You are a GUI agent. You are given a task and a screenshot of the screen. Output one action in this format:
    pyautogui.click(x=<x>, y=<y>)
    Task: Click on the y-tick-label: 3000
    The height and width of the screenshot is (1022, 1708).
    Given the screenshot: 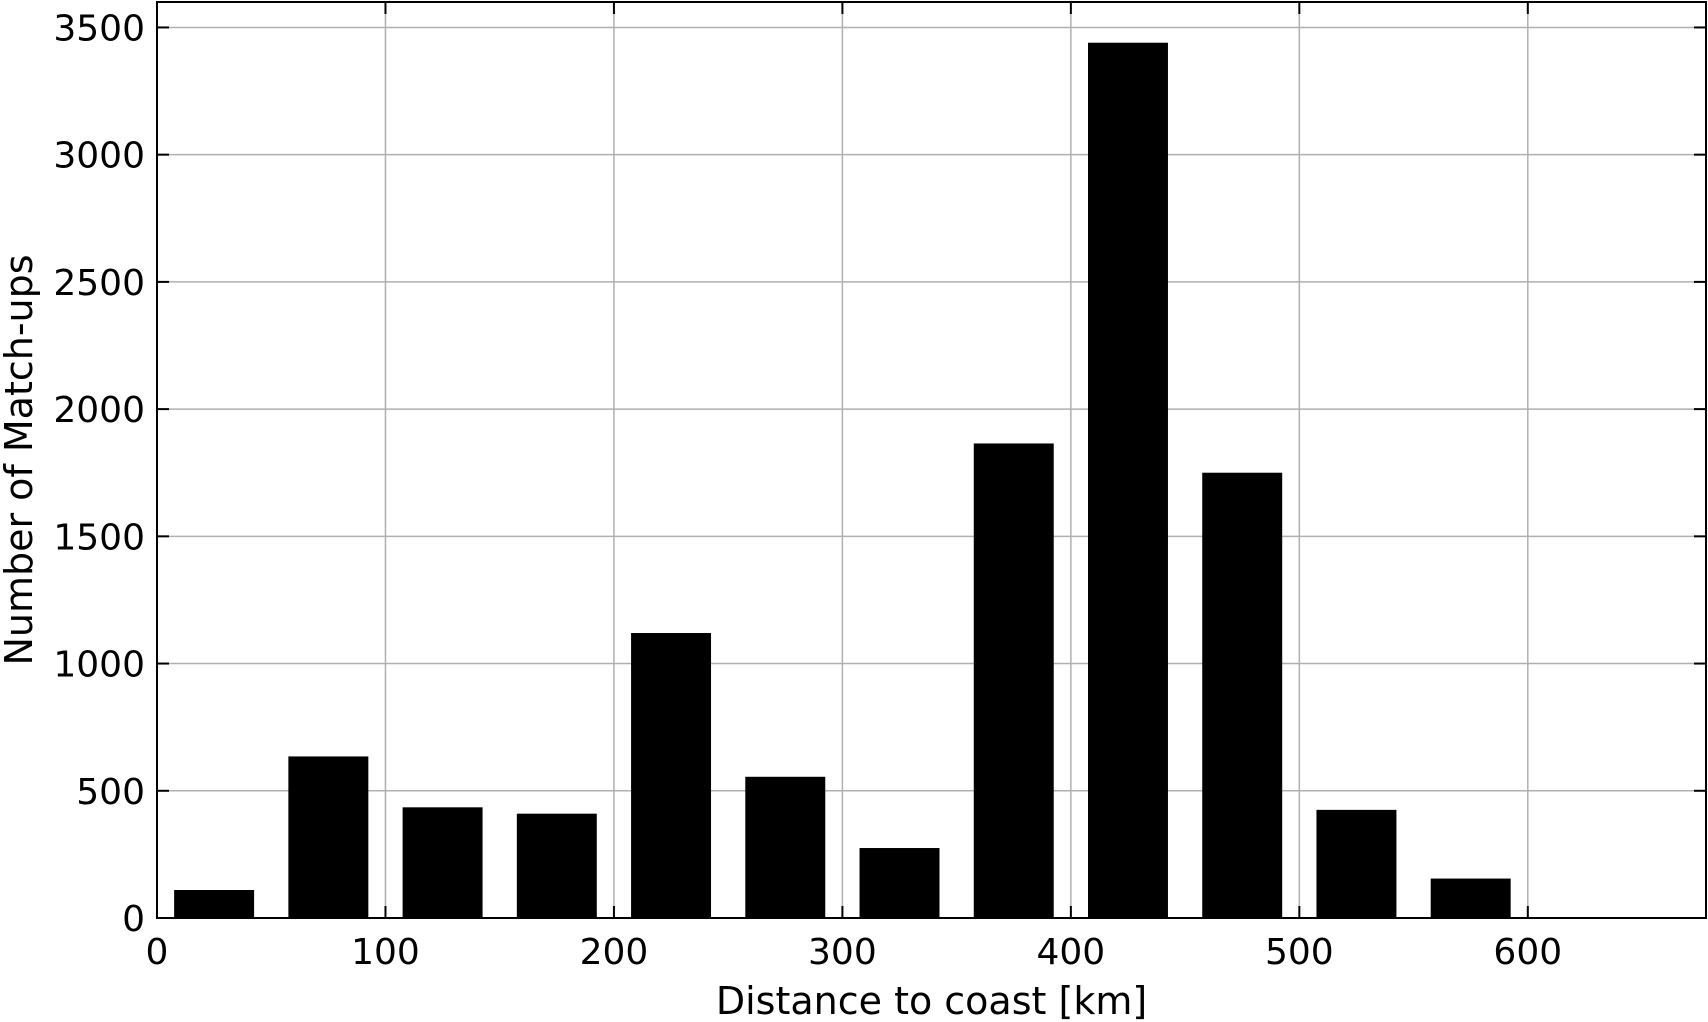 What is the action you would take?
    pyautogui.click(x=99, y=156)
    